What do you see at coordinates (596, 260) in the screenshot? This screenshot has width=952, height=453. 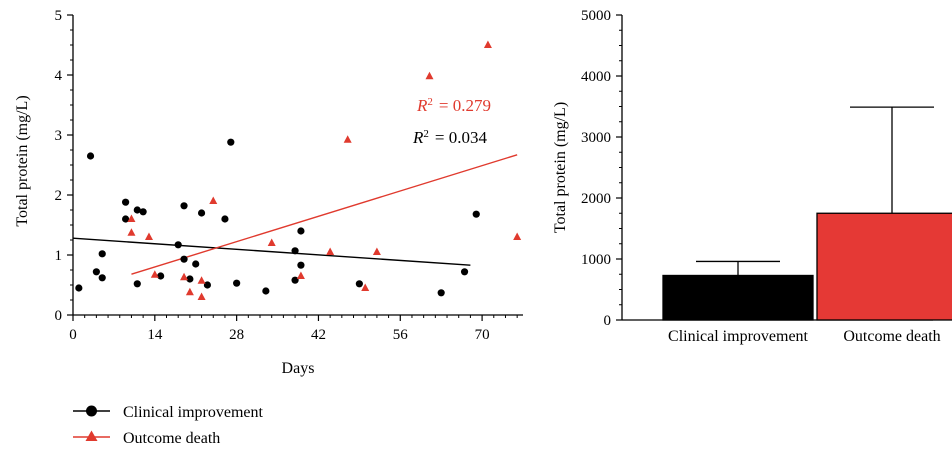 I see `bar-y-tick-label: 1000` at bounding box center [596, 260].